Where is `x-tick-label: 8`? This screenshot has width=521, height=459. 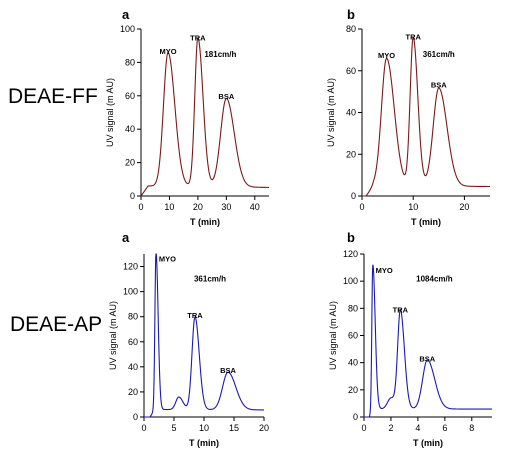 x-tick-label: 8 is located at coordinates (471, 428).